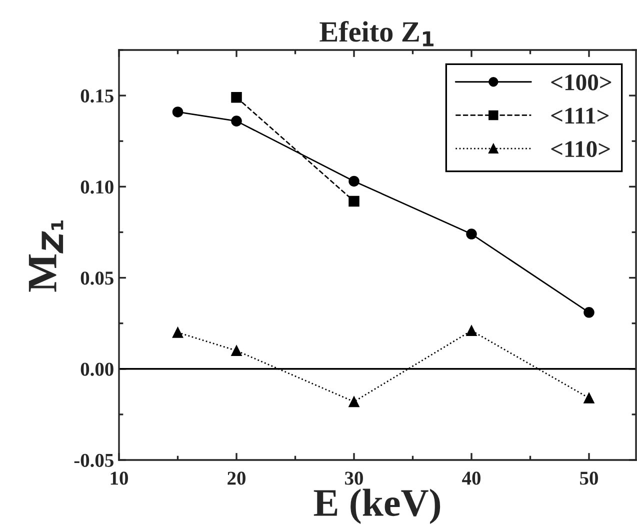 The height and width of the screenshot is (532, 637). Describe the element at coordinates (97, 369) in the screenshot. I see `y-tick-label: 0.00` at that location.